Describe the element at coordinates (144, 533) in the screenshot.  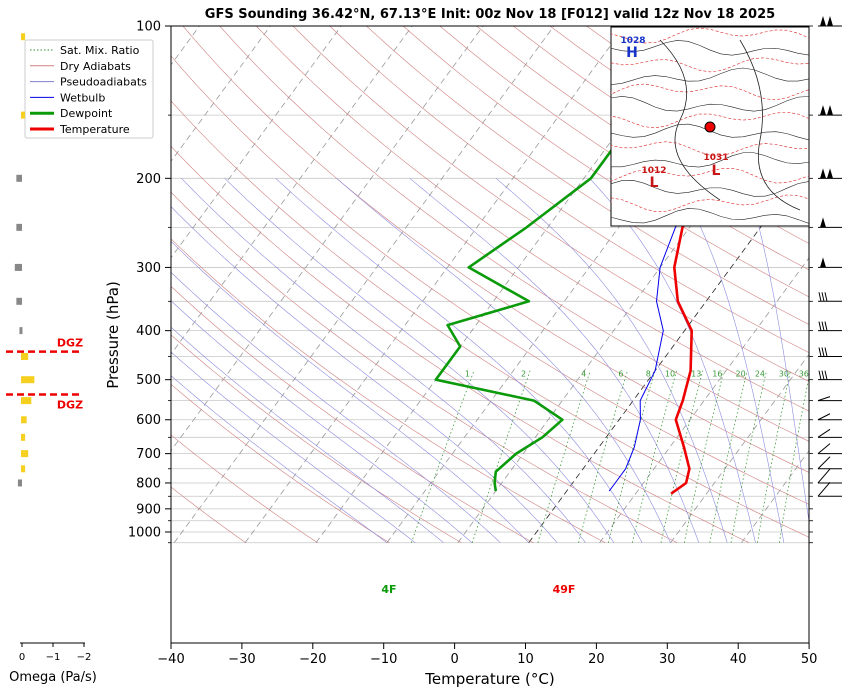
I see `y-tick-label: 1000` at that location.